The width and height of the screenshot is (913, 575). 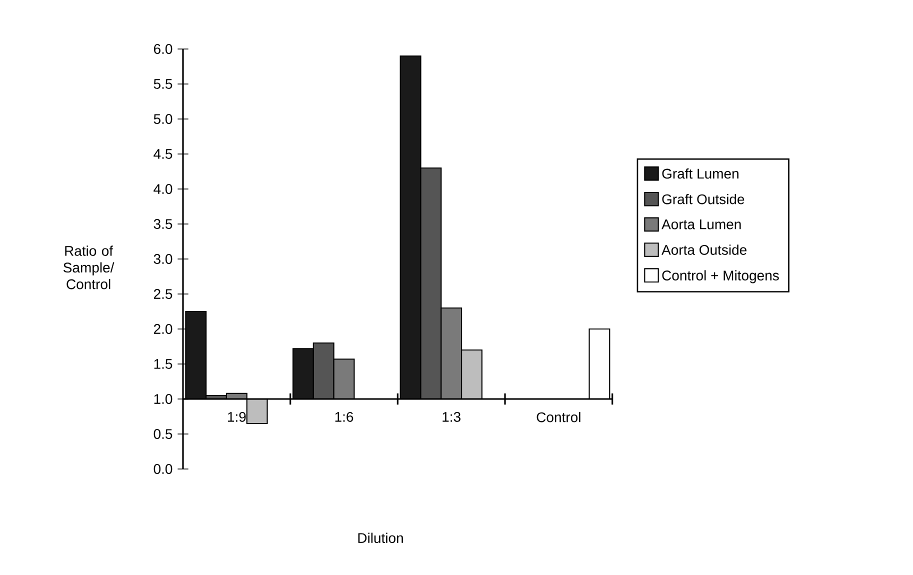 What do you see at coordinates (163, 259) in the screenshot?
I see `y-tick-label: 3.0` at bounding box center [163, 259].